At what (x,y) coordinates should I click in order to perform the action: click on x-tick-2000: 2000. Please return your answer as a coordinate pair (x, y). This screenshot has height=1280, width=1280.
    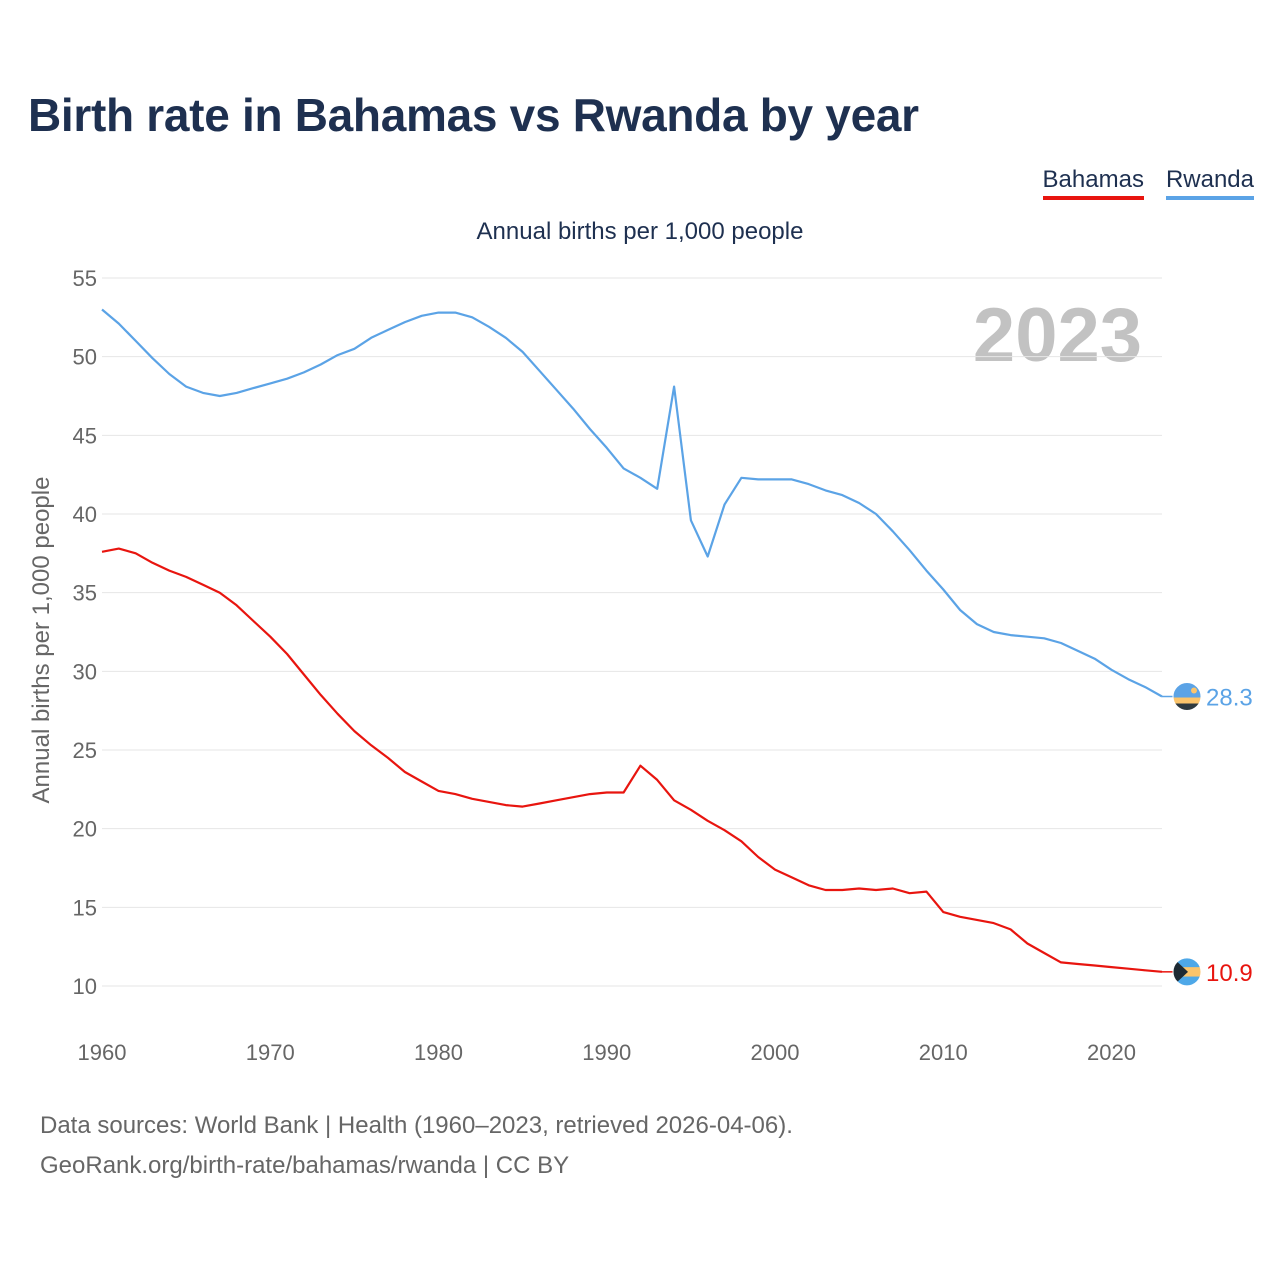
    Looking at the image, I should click on (775, 1052).